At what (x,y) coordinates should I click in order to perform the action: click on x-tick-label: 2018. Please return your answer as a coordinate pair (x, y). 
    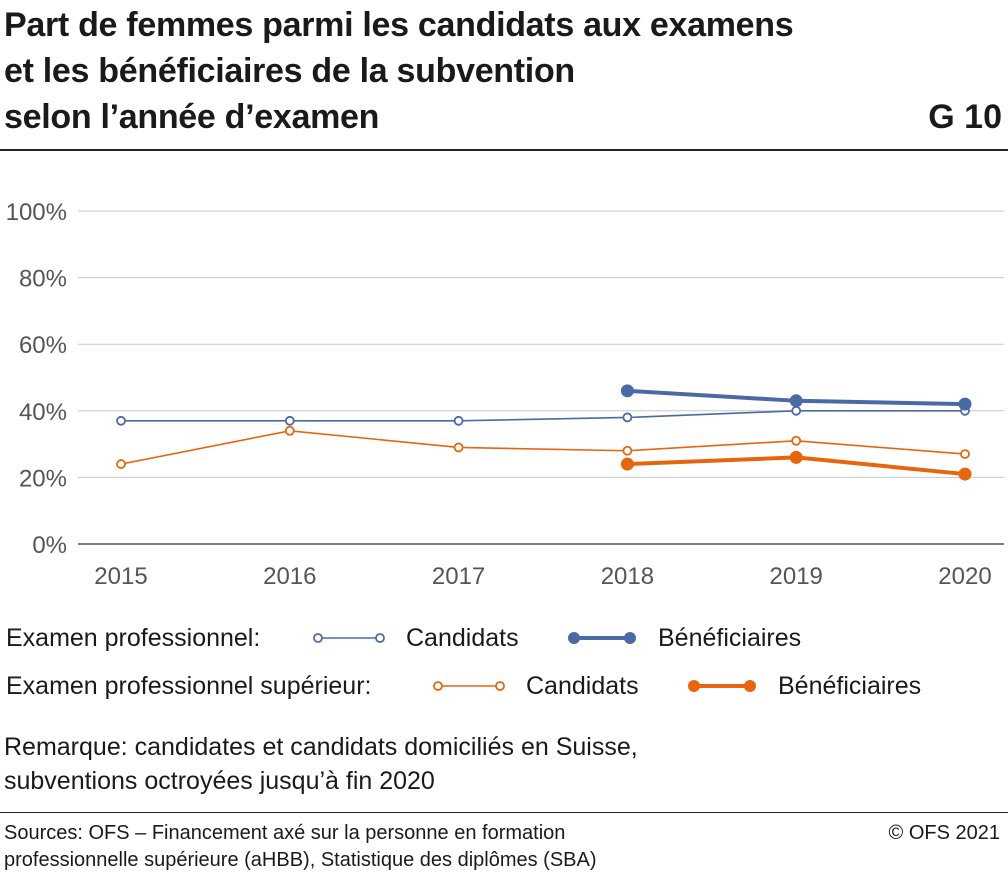
    Looking at the image, I should click on (627, 576).